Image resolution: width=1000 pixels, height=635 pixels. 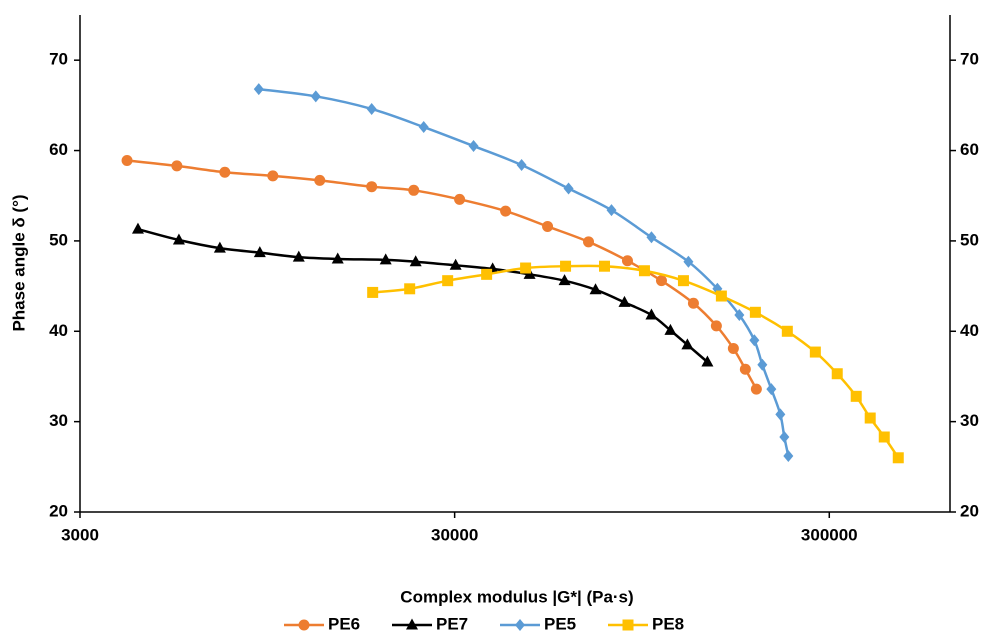 What do you see at coordinates (58, 510) in the screenshot?
I see `y-tick-label: 20` at bounding box center [58, 510].